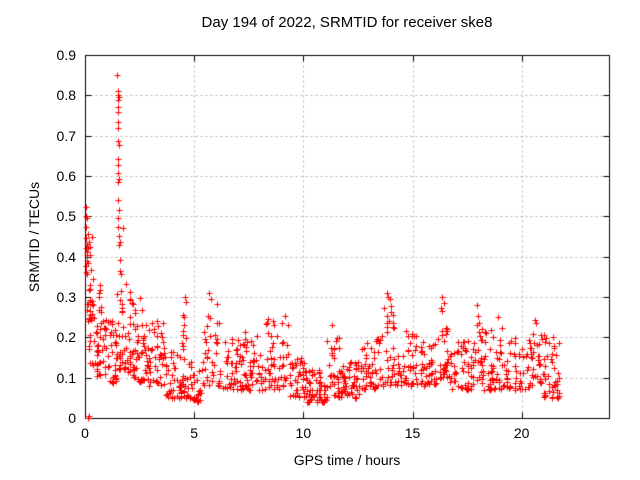 Image resolution: width=640 pixels, height=480 pixels. Describe the element at coordinates (66, 216) in the screenshot. I see `y-tick-label: 0.5` at that location.